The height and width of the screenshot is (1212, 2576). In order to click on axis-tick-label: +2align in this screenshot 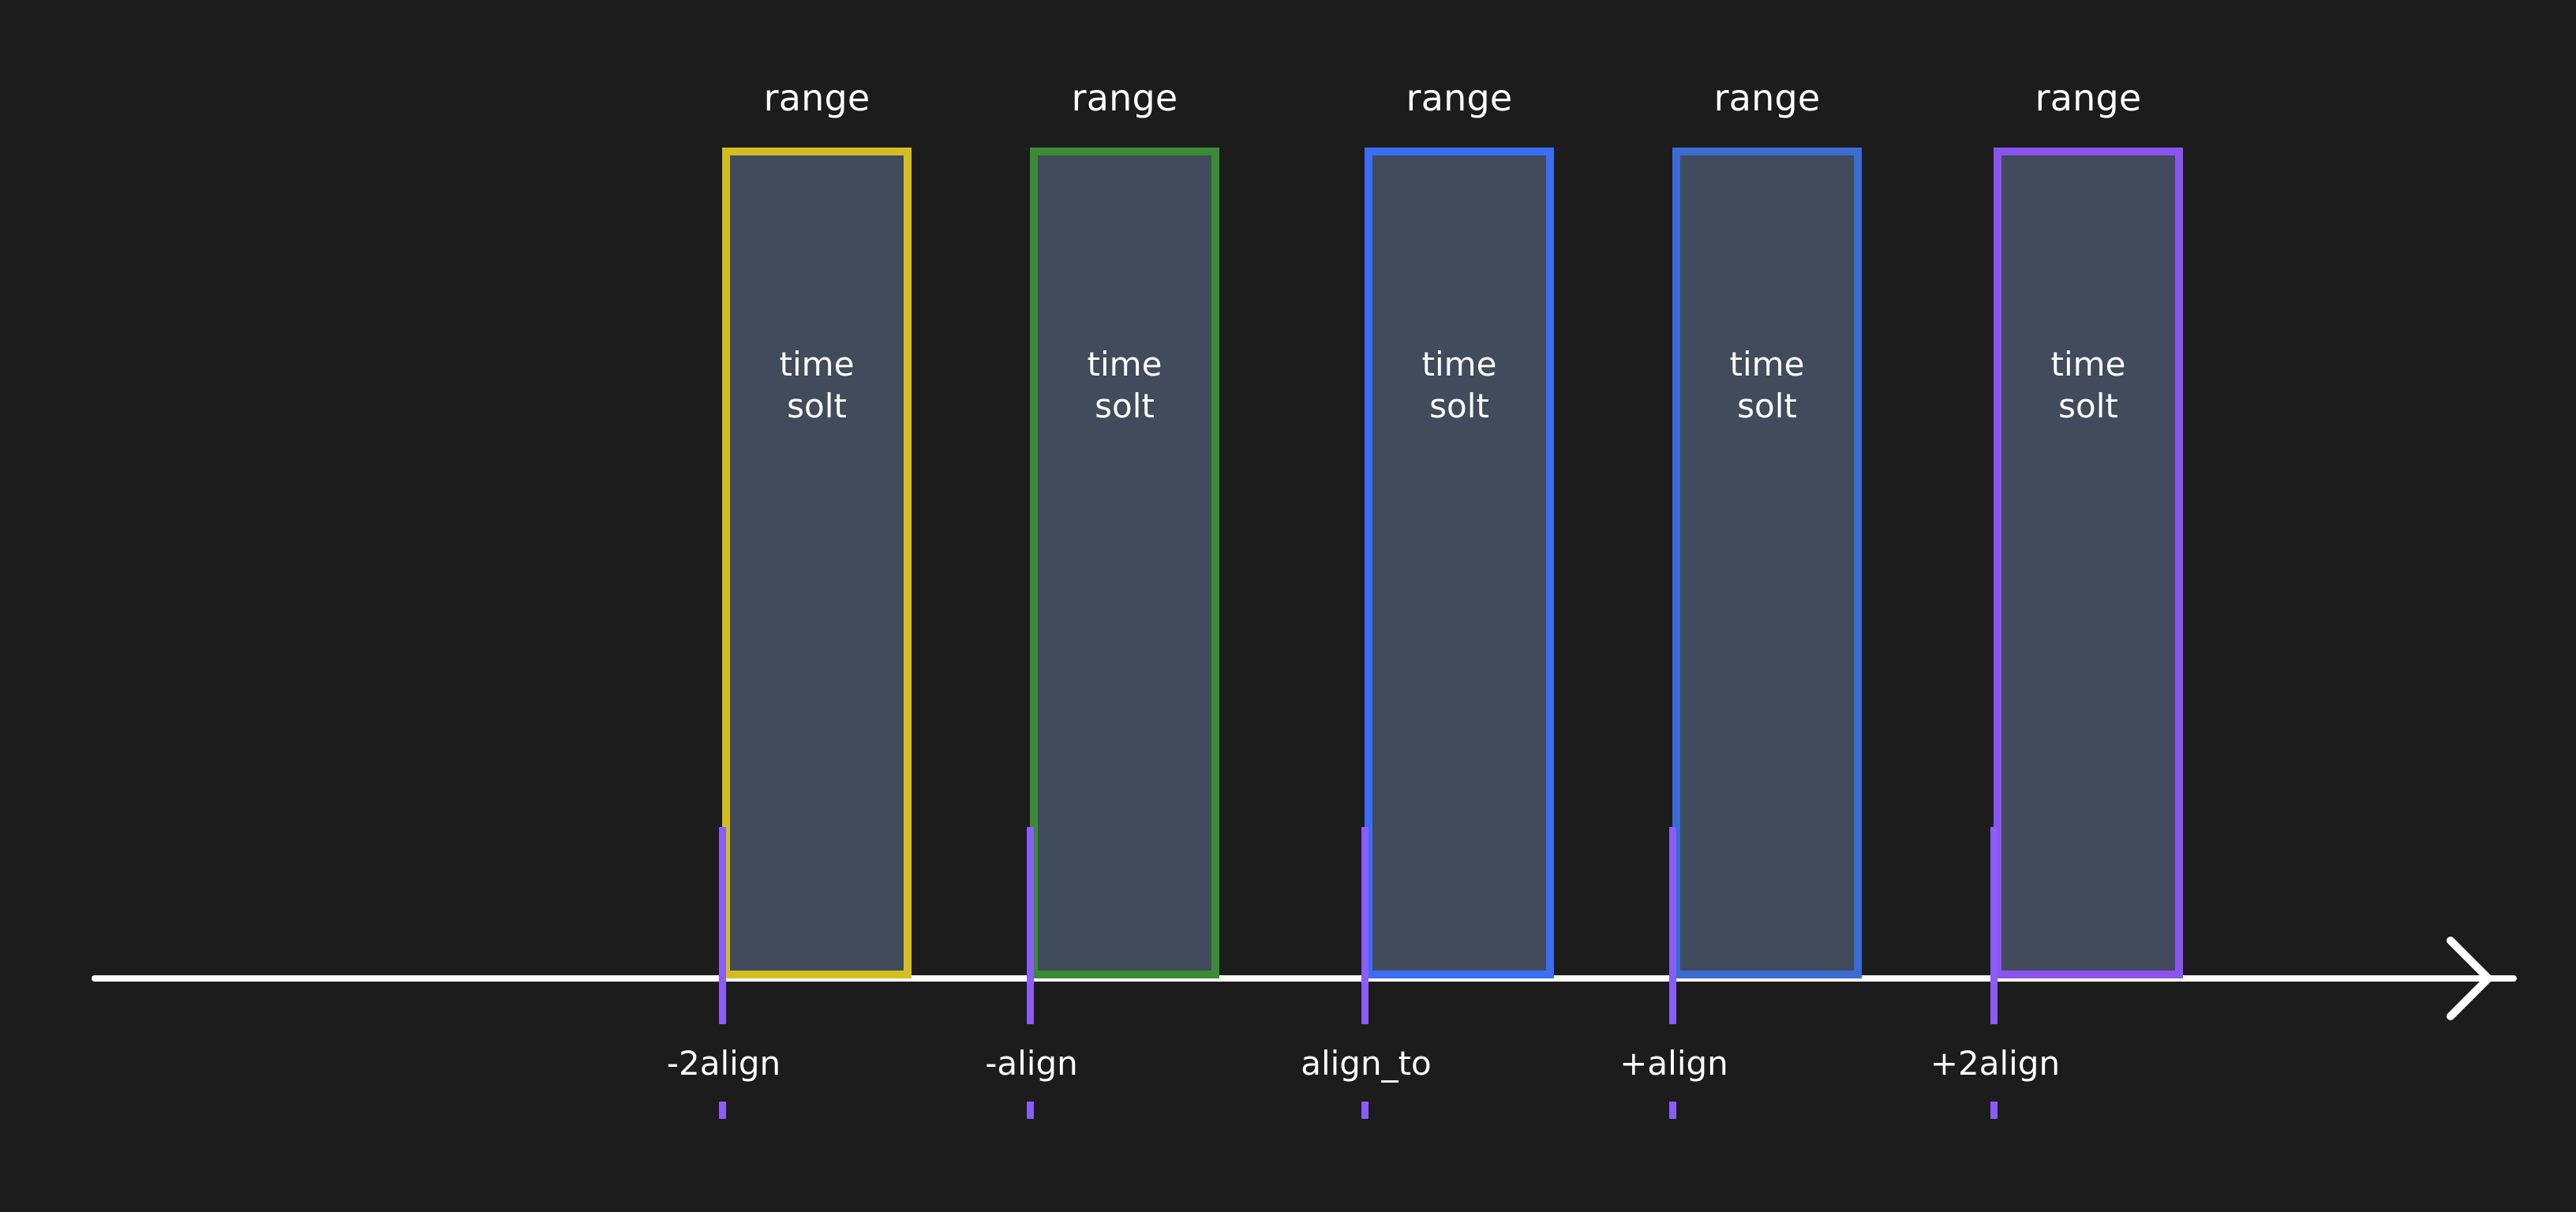, I will do `click(1995, 1063)`.